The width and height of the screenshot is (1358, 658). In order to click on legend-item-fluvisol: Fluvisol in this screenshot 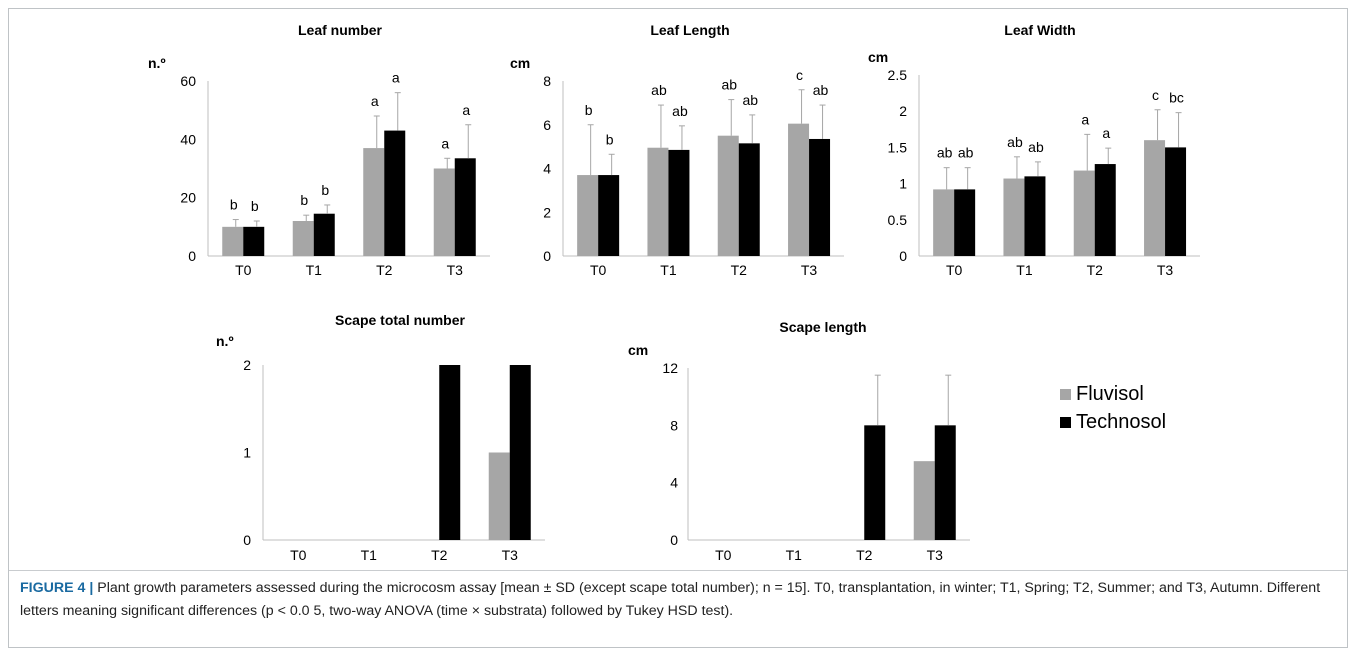, I will do `click(1113, 394)`.